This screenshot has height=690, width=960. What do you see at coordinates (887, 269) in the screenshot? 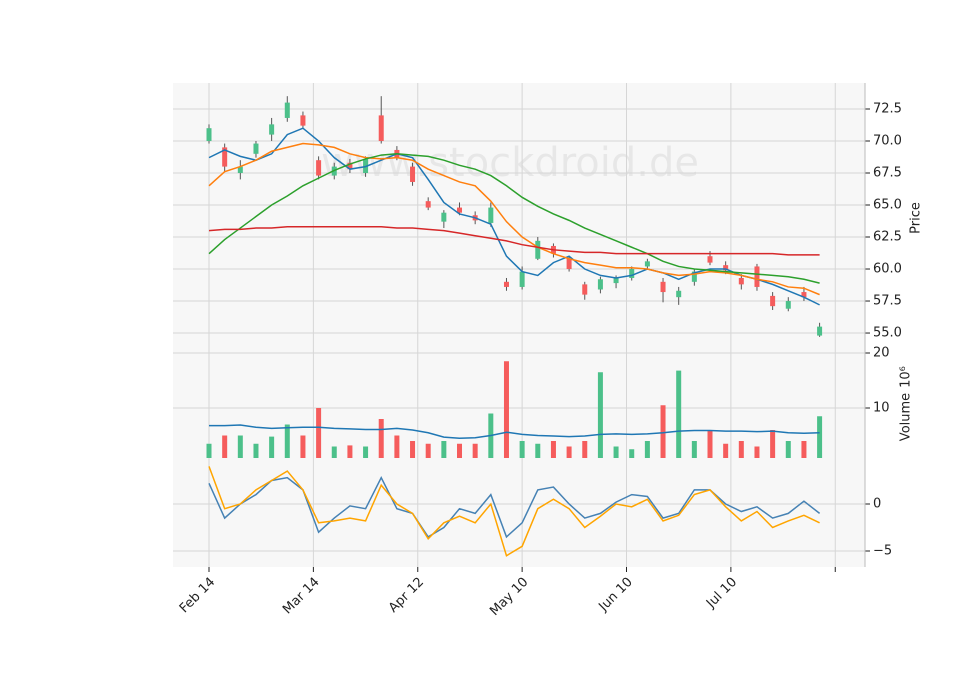
I see `y-tick-label: 60.0` at bounding box center [887, 269].